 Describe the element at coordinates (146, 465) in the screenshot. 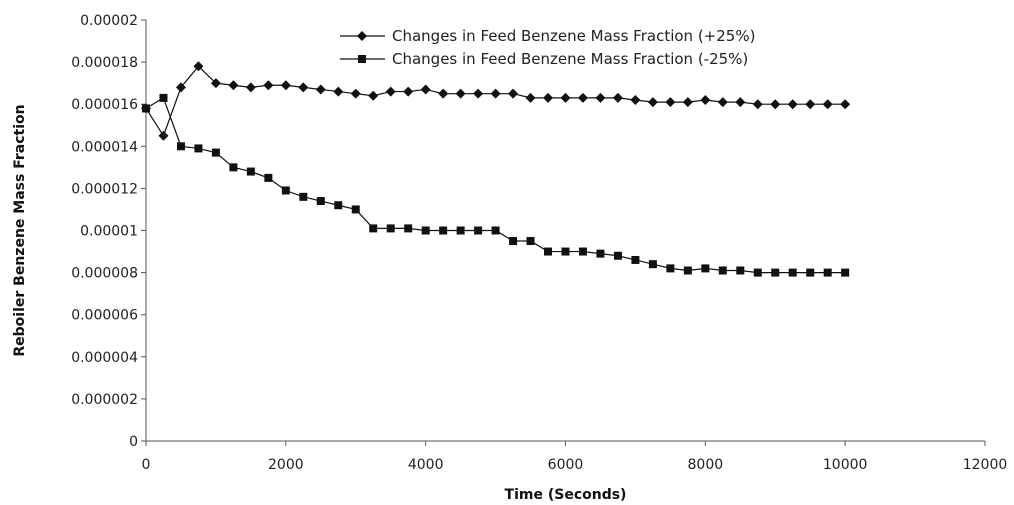

I see `x-tick-label: 0` at that location.